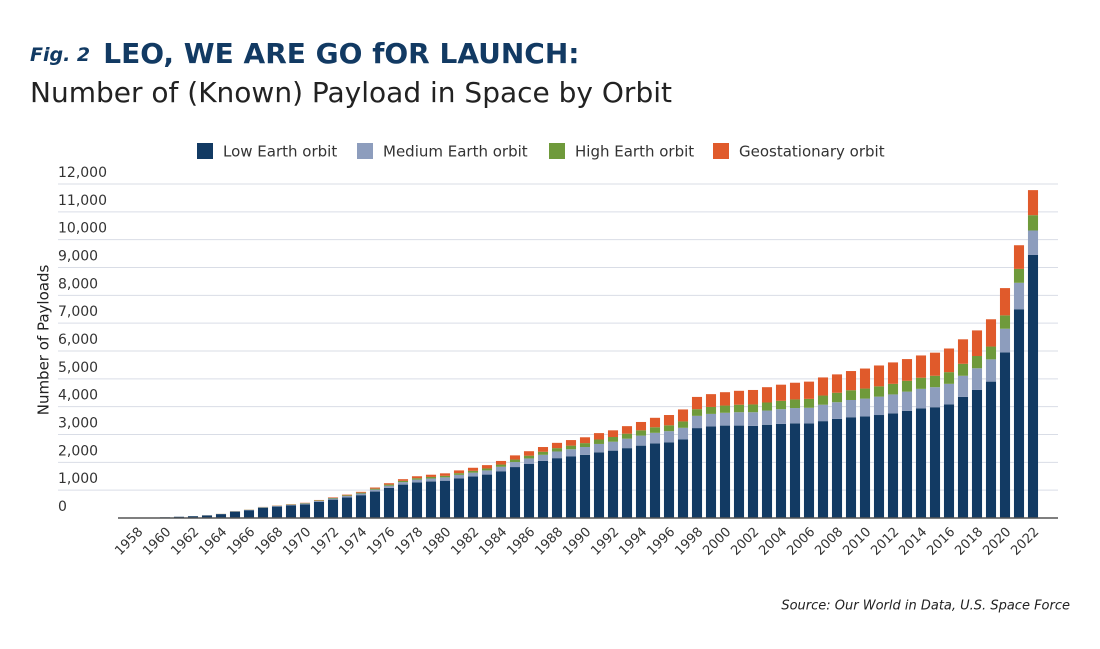 This screenshot has height=649, width=1100. Describe the element at coordinates (62, 507) in the screenshot. I see `y-tick-label: 0` at that location.